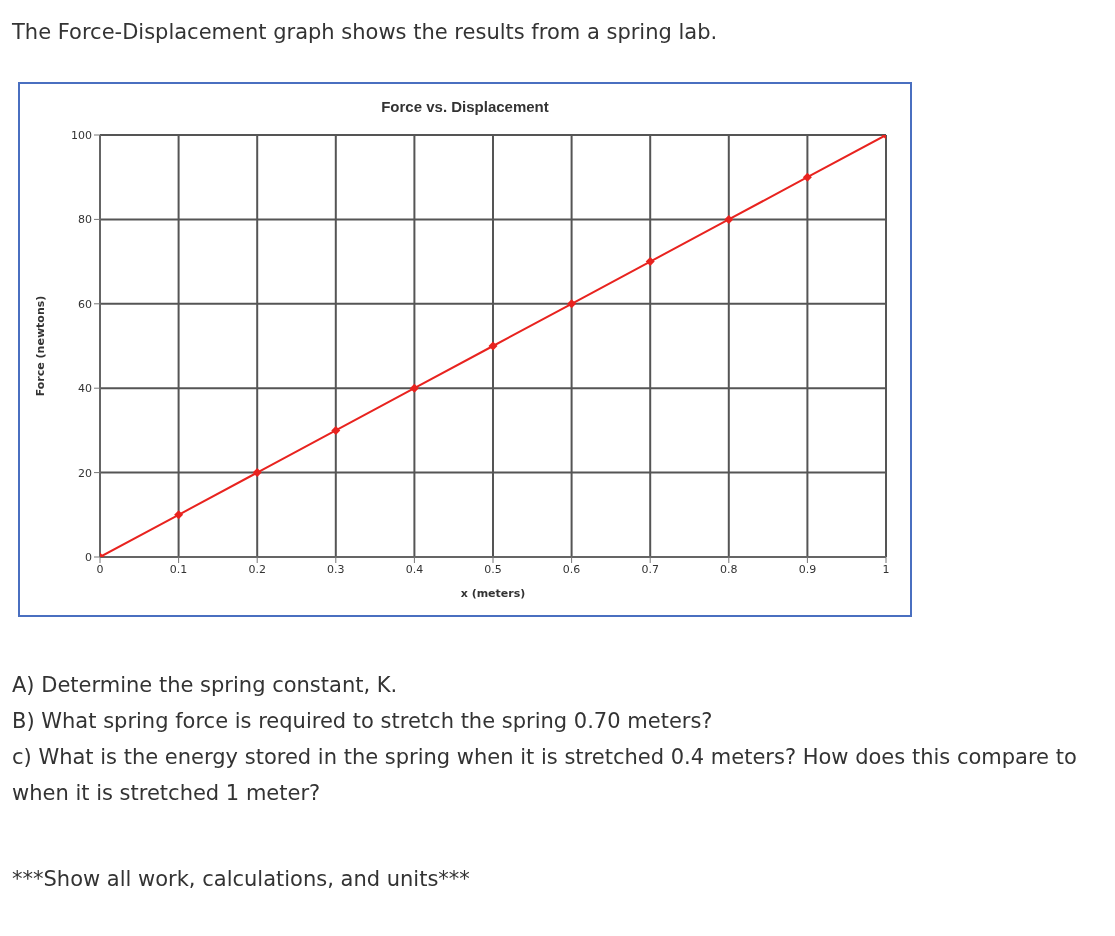 The image size is (1115, 936). What do you see at coordinates (257, 569) in the screenshot?
I see `x-tick-label: 0.2` at bounding box center [257, 569].